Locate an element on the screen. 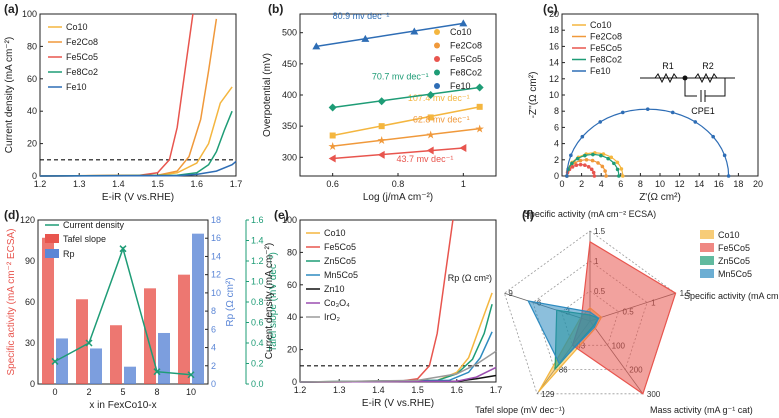 Image resolution: width=779 pixels, height=418 pixels. slope-label: 62.8 mv dec⁻¹ is located at coordinates (441, 120).